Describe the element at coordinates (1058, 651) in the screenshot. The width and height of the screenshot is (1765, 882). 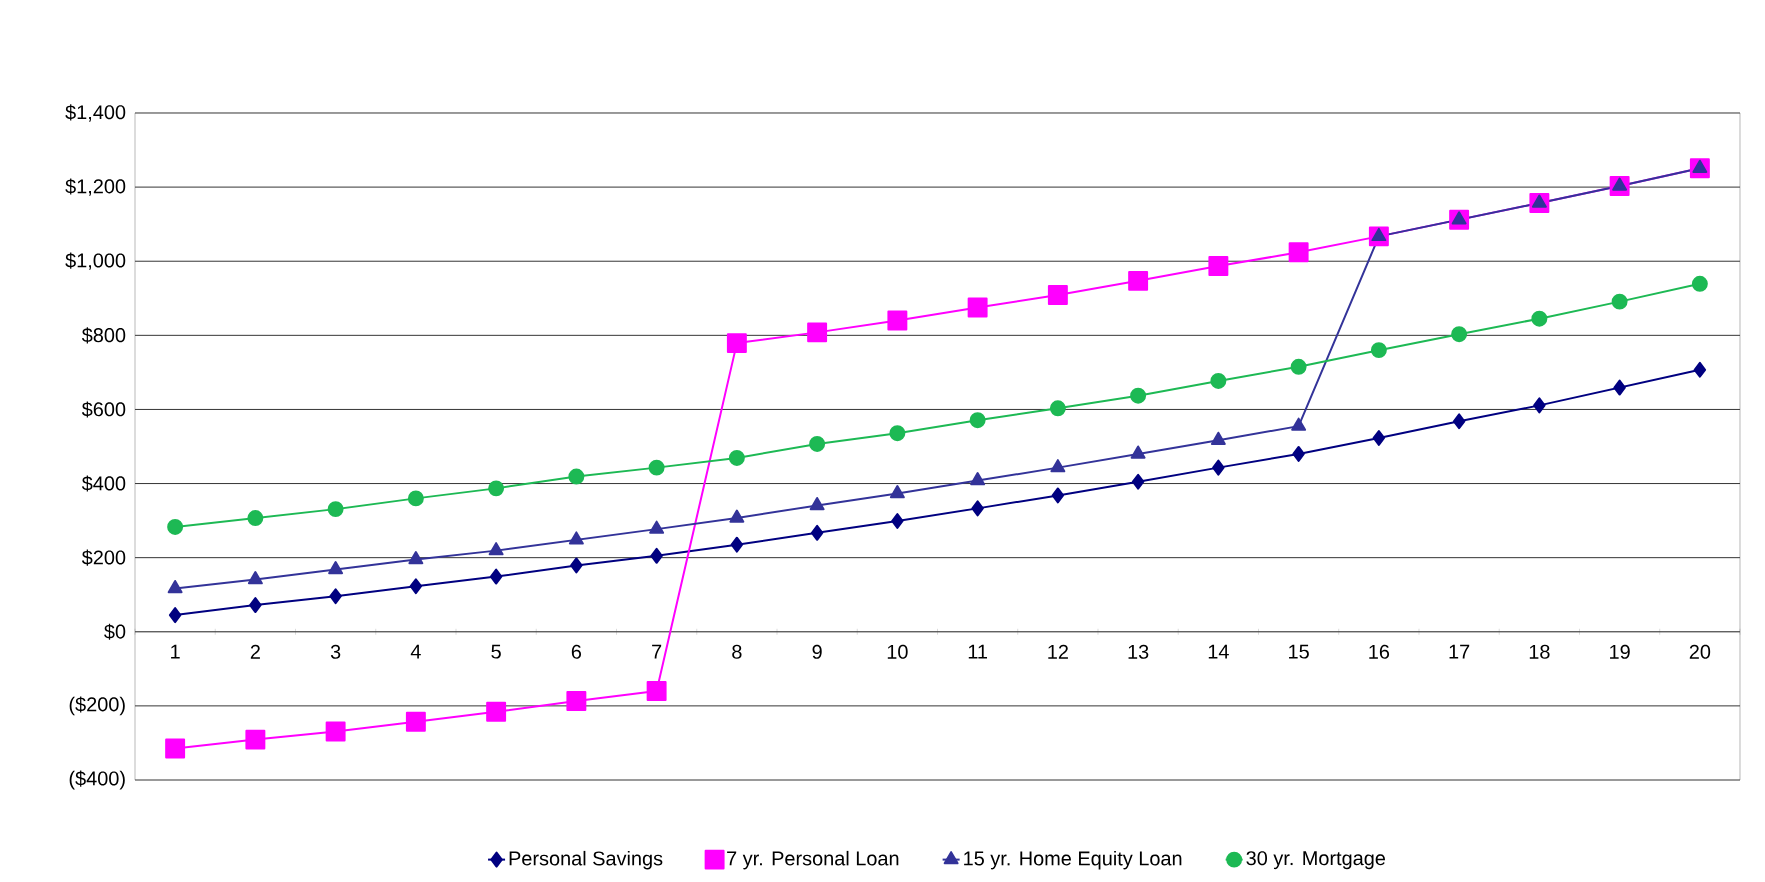
I see `x-tick-label: 12` at that location.